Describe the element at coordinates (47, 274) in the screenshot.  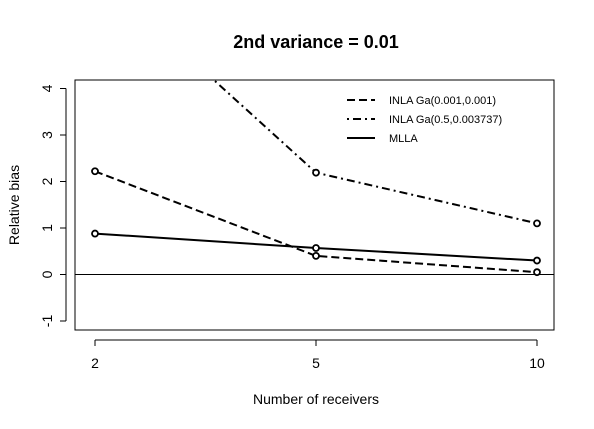
I see `y-tick-label: 0` at that location.